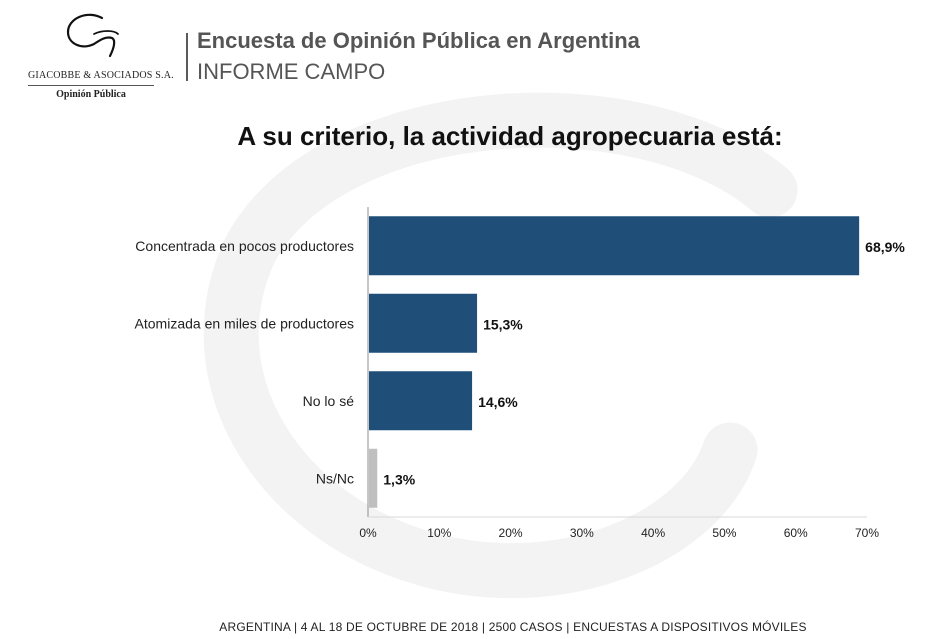 This screenshot has height=639, width=941. I want to click on data-label-0: 68,9%, so click(885, 247).